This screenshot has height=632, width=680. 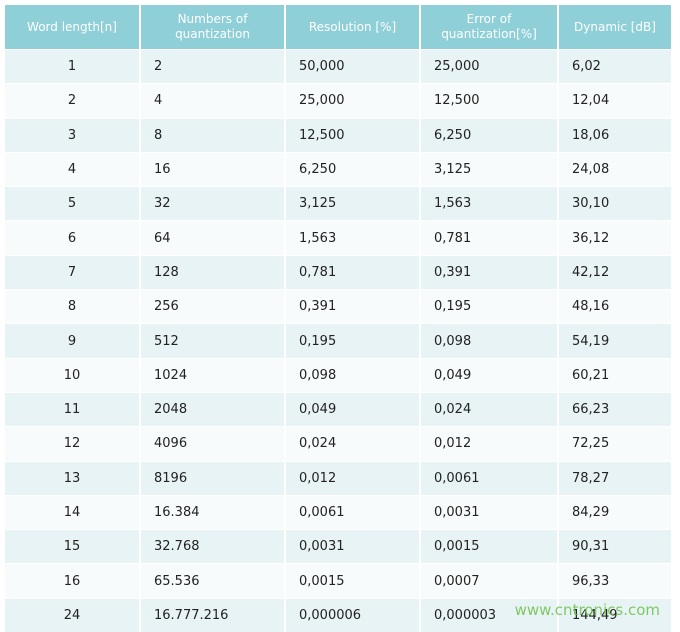 What do you see at coordinates (212, 34) in the screenshot?
I see `header-text: quantization` at bounding box center [212, 34].